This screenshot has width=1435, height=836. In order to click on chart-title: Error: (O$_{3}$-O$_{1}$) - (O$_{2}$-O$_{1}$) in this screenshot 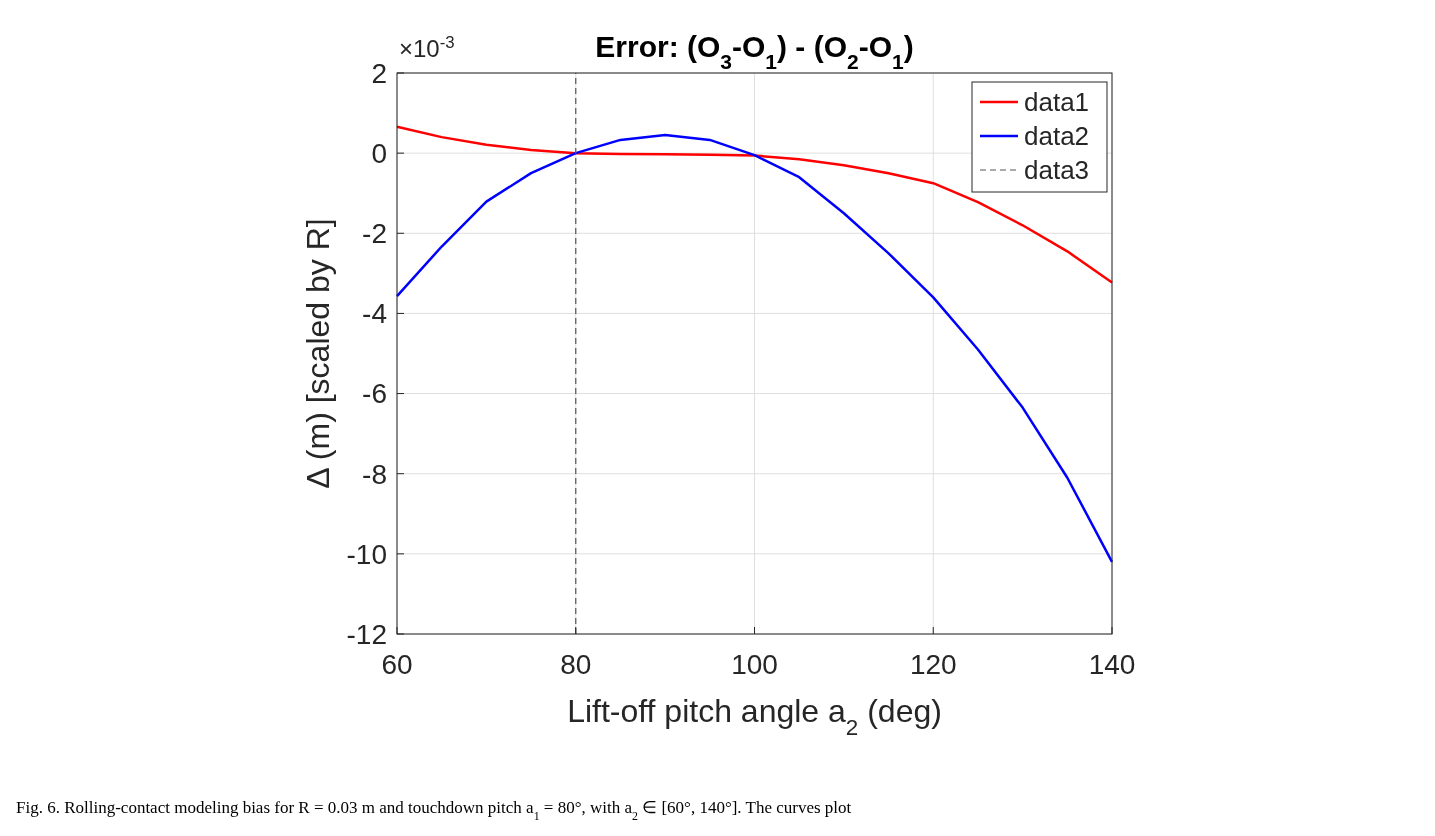, I will do `click(754, 51)`.